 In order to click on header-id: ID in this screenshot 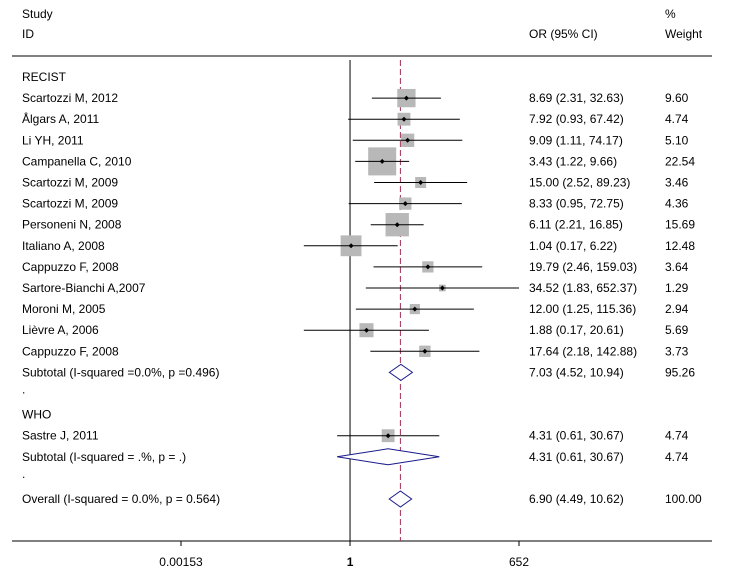, I will do `click(28, 34)`.